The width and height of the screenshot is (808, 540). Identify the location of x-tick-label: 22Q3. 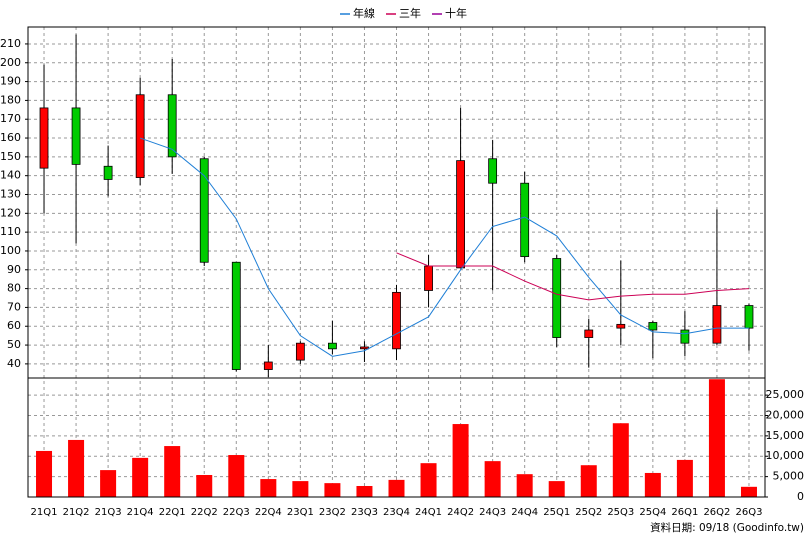
(236, 512).